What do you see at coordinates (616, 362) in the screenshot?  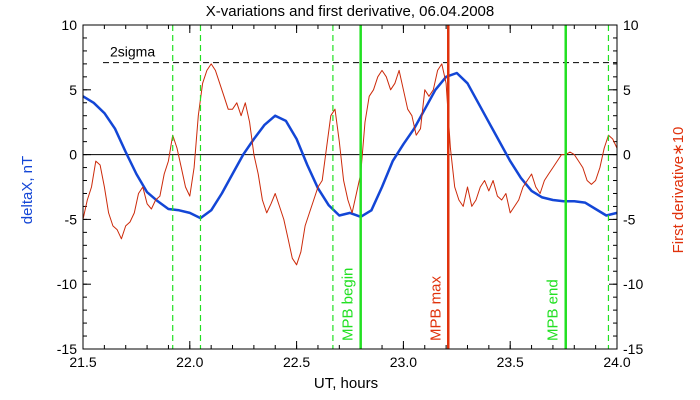 I see `x-tick-label: 24.0` at bounding box center [616, 362].